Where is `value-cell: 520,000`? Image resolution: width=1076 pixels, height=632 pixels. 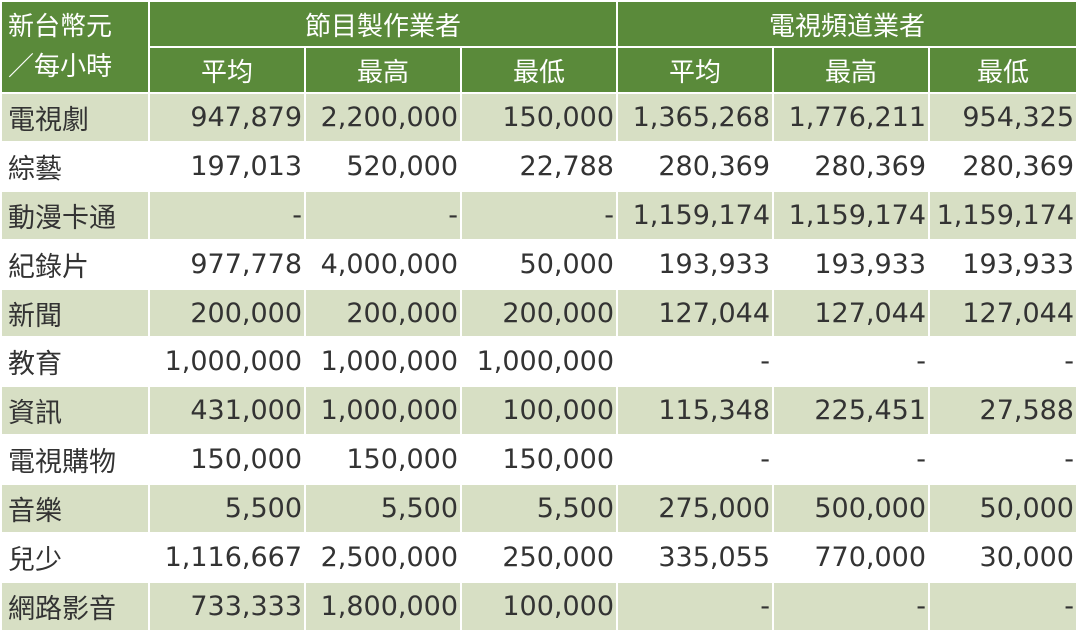 value-cell: 520,000 is located at coordinates (383, 166).